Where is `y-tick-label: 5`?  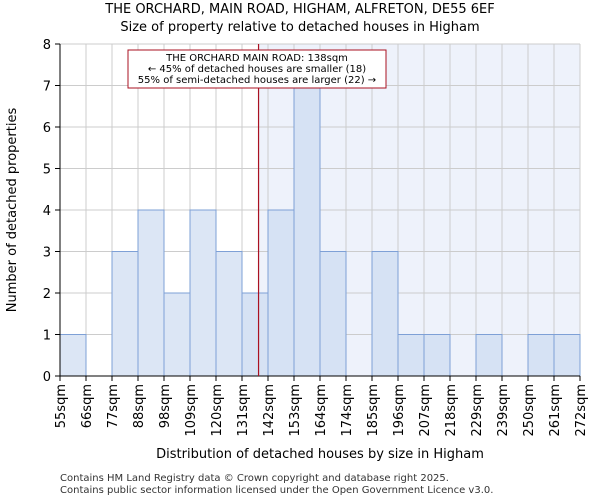
y-tick-label: 5 is located at coordinates (47, 170).